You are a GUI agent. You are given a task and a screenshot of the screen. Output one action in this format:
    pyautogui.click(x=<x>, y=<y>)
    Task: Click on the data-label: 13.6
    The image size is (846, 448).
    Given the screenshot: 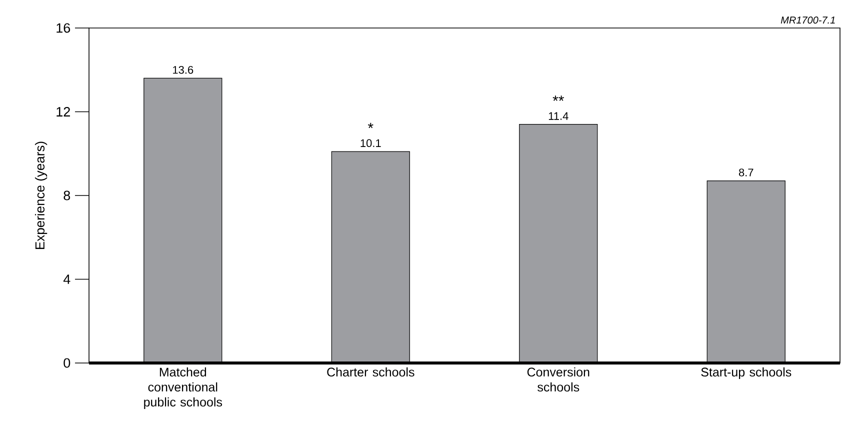 What is the action you would take?
    pyautogui.click(x=183, y=70)
    